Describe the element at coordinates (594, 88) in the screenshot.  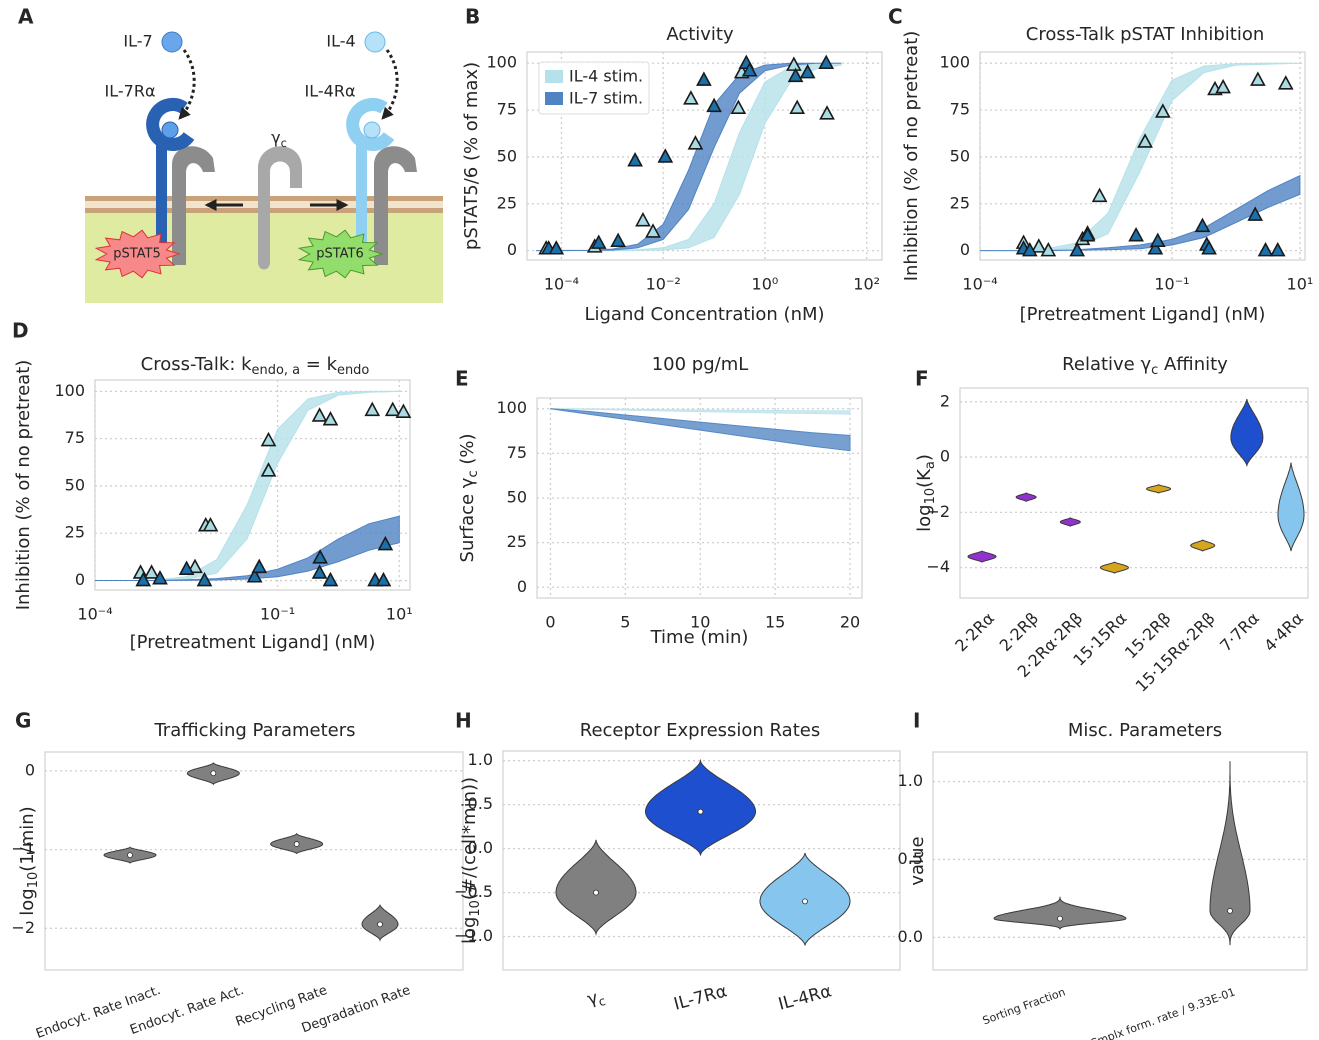
I see `legend` at that location.